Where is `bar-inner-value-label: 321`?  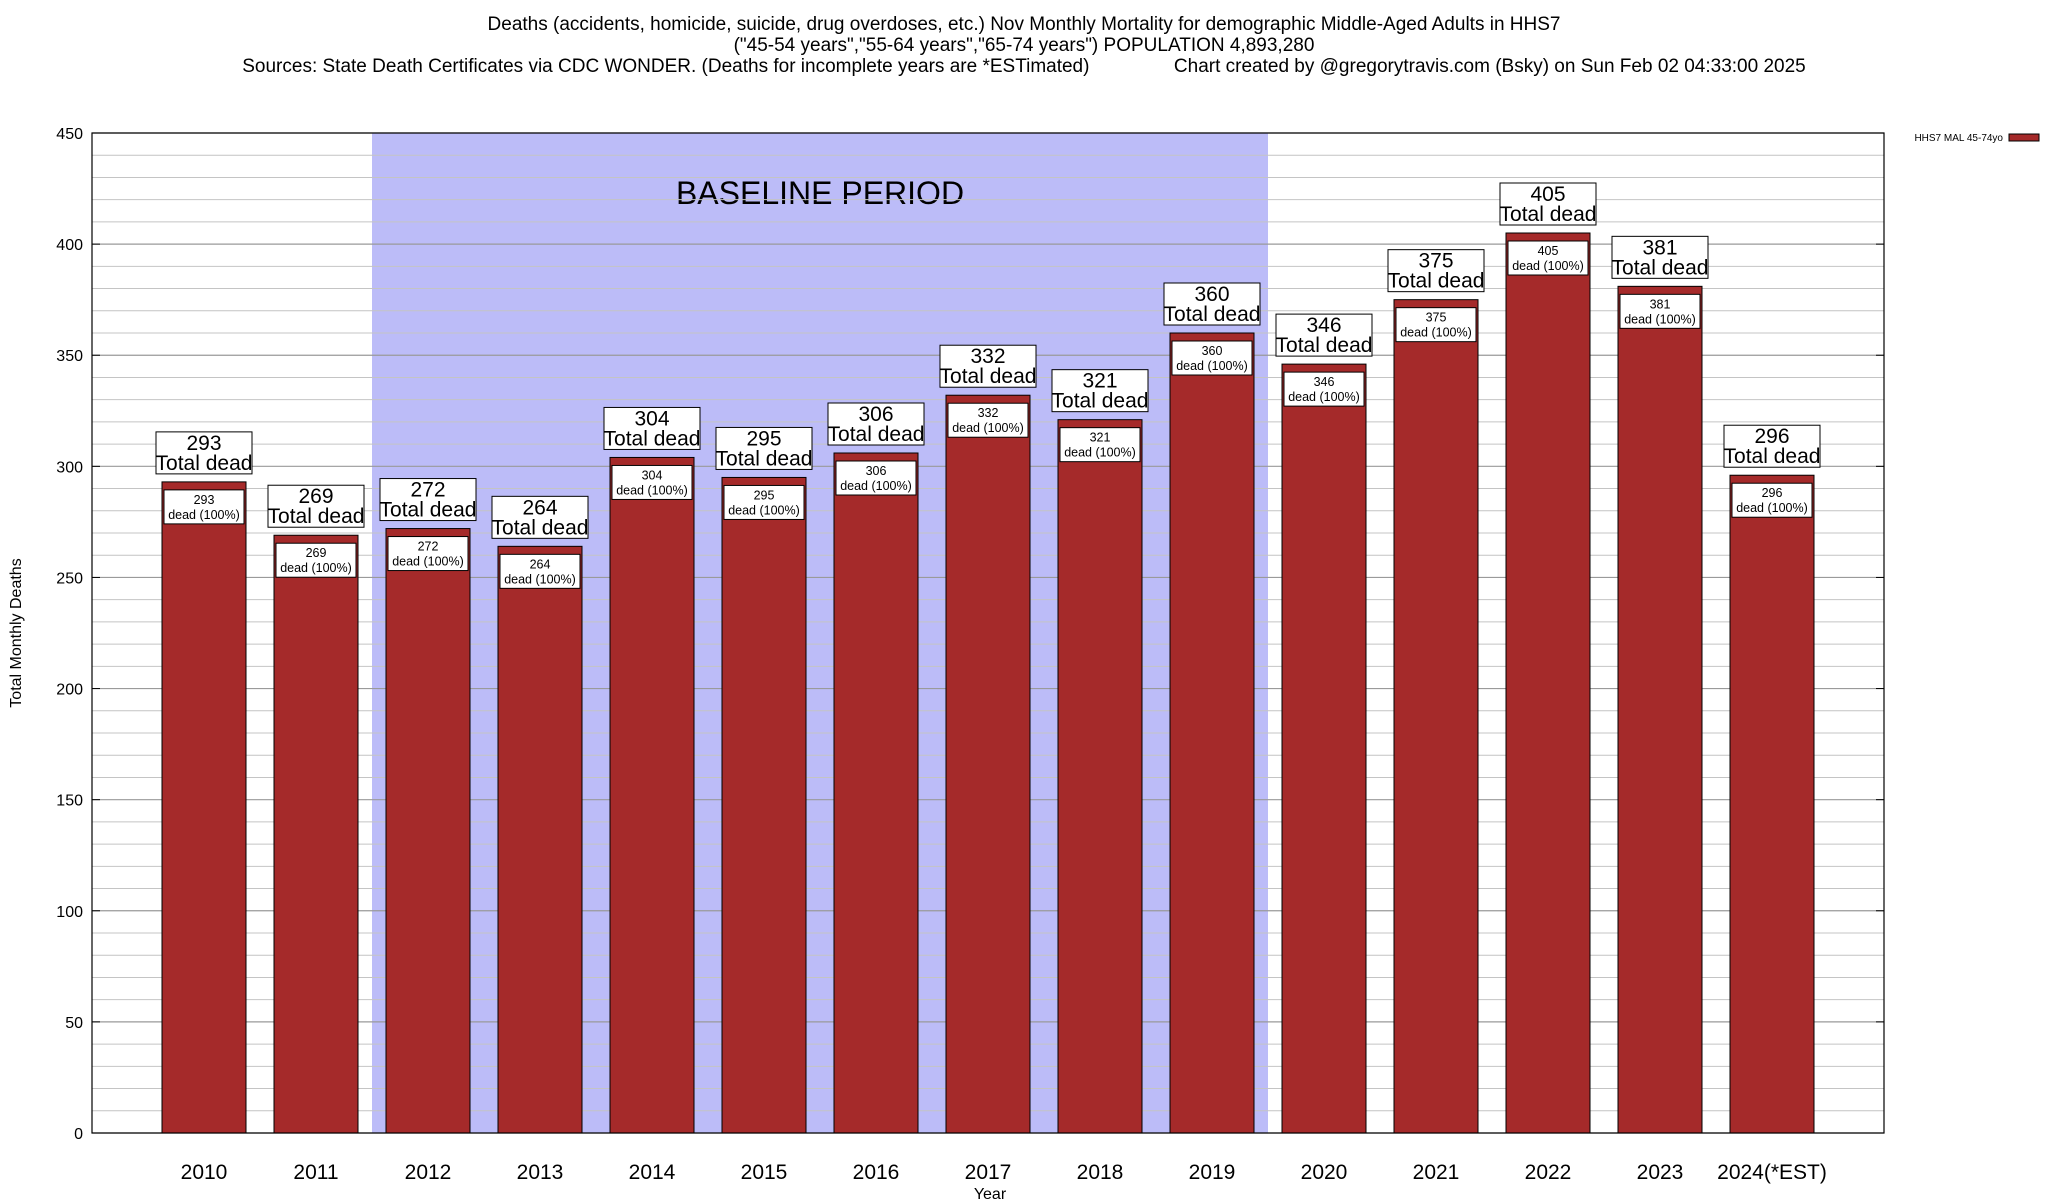 bar-inner-value-label: 321 is located at coordinates (1100, 438).